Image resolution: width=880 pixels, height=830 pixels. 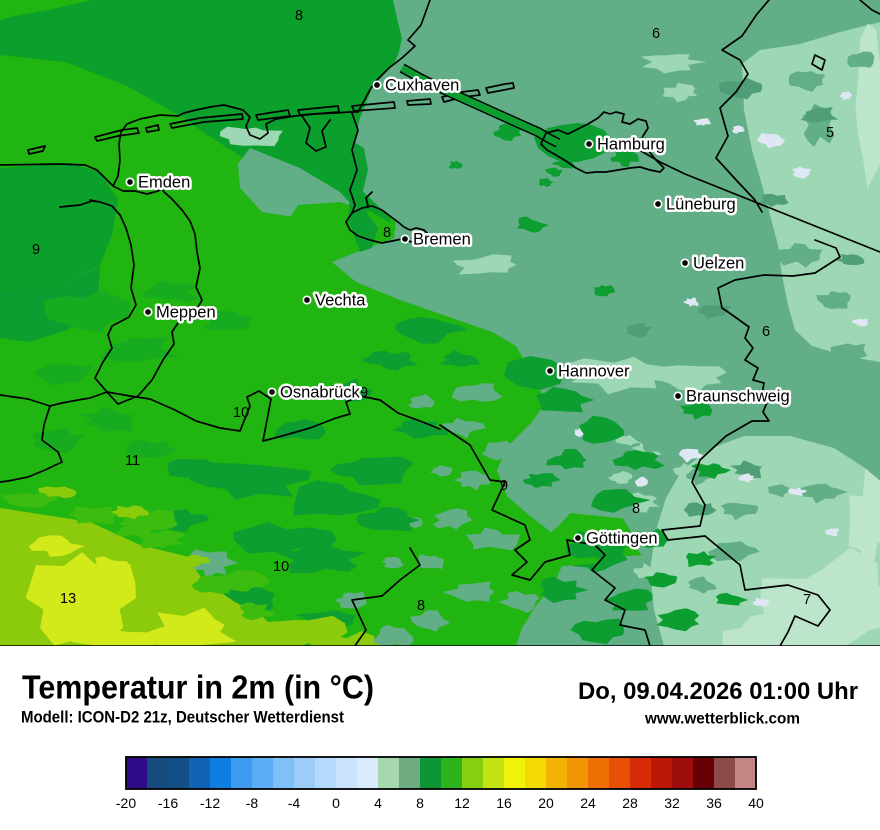 What do you see at coordinates (630, 803) in the screenshot?
I see `svg-text: 28` at bounding box center [630, 803].